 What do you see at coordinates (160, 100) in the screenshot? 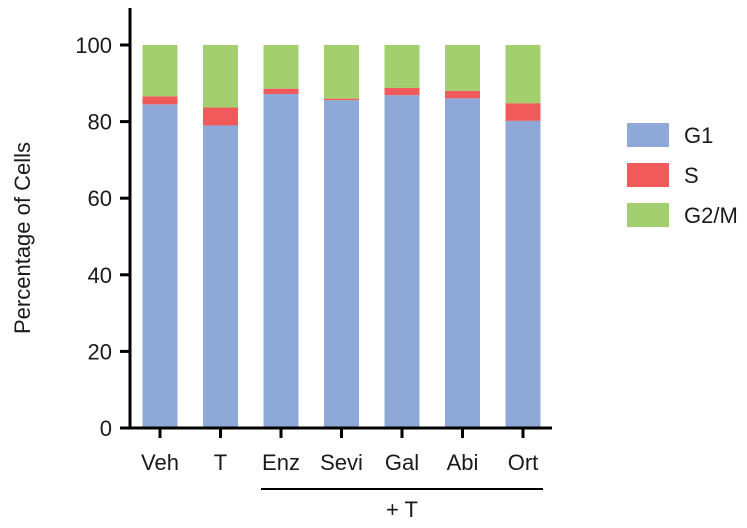
I see `bar-s-veh` at bounding box center [160, 100].